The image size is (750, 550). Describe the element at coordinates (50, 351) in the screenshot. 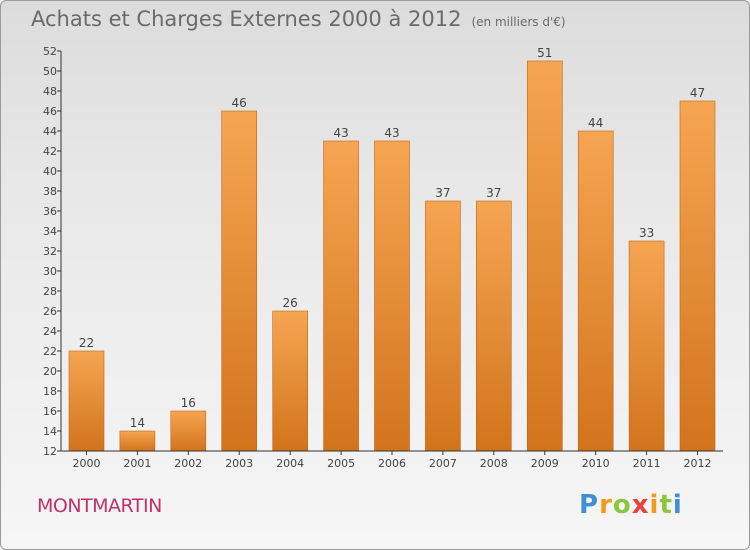

I see `y-tick-label: 22` at that location.